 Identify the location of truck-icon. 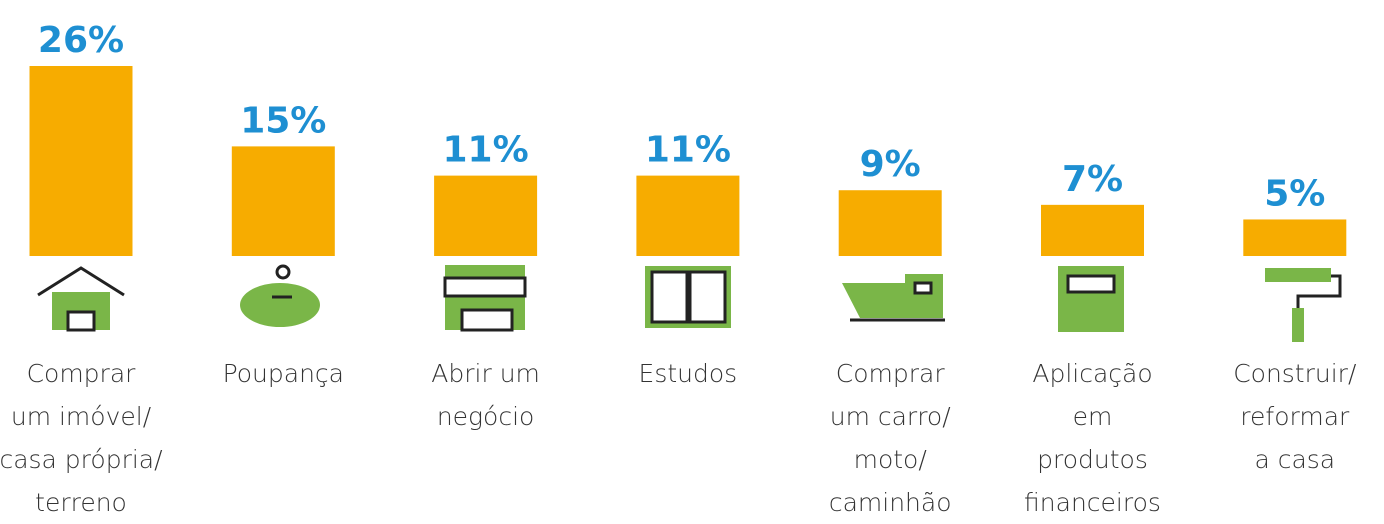
(893, 298).